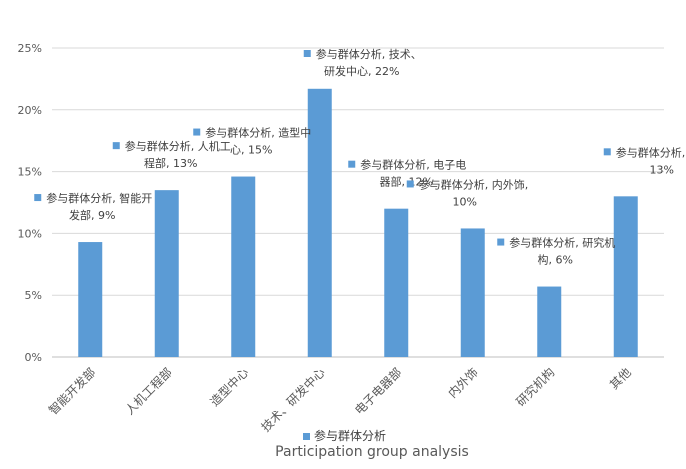 The width and height of the screenshot is (686, 469). I want to click on data-label-line: 参与群体分析, 人机工, so click(178, 146).